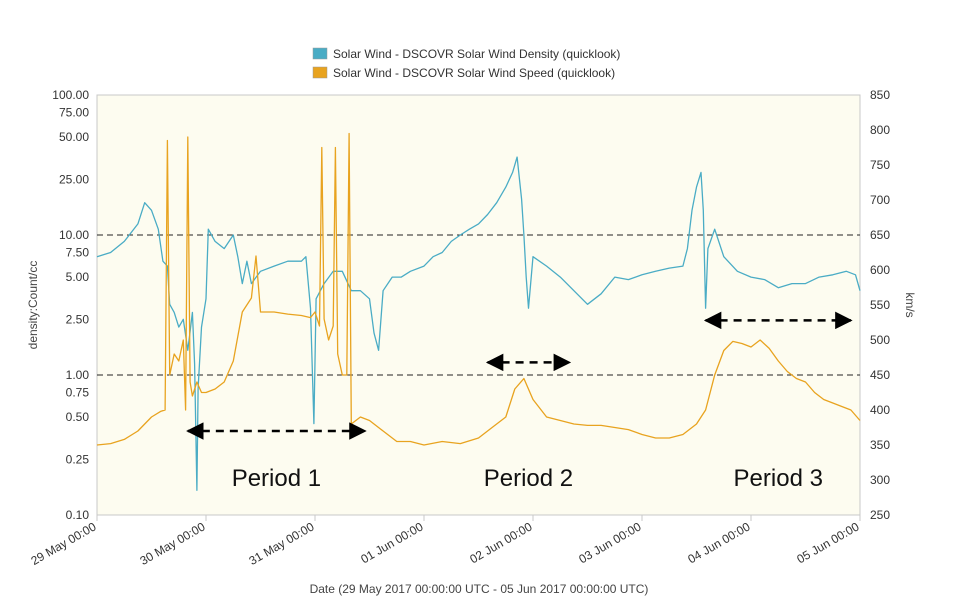 This screenshot has height=600, width=970. Describe the element at coordinates (33, 305) in the screenshot. I see `y-axis-left-title: density:Count/cc` at that location.